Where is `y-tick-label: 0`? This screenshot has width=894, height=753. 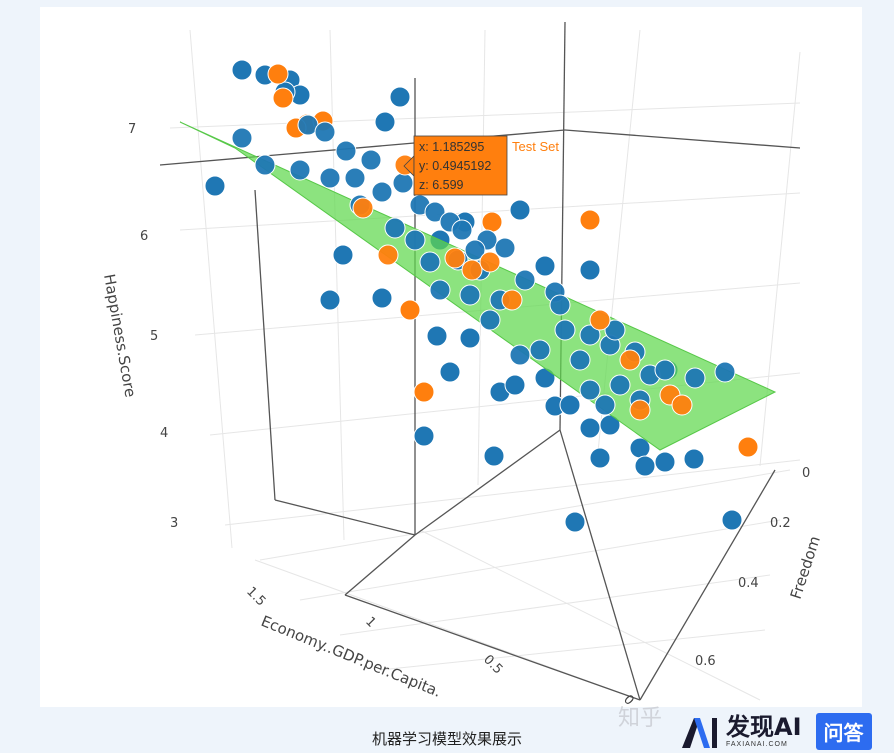 y-tick-label: 0 is located at coordinates (806, 473).